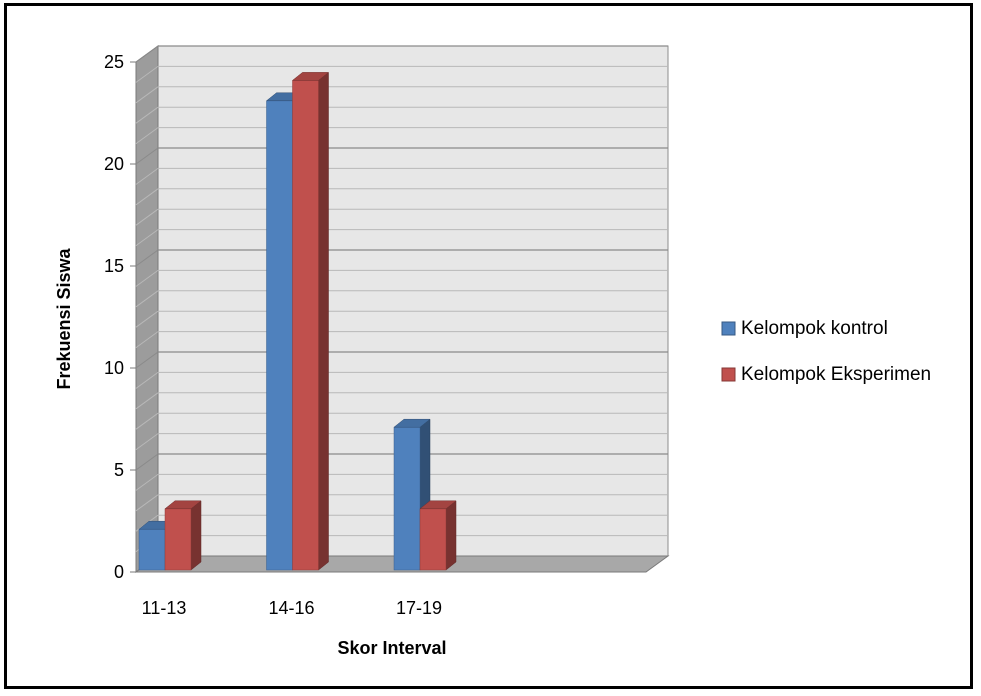 The height and width of the screenshot is (696, 981). Describe the element at coordinates (119, 470) in the screenshot. I see `y-tick-label: 5` at that location.